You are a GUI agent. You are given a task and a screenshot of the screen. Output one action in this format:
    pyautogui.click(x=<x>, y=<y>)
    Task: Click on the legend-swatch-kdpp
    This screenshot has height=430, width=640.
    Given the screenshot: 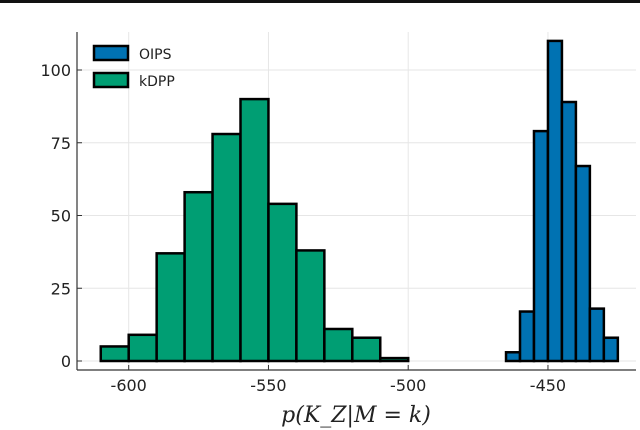 What is the action you would take?
    pyautogui.click(x=111, y=80)
    